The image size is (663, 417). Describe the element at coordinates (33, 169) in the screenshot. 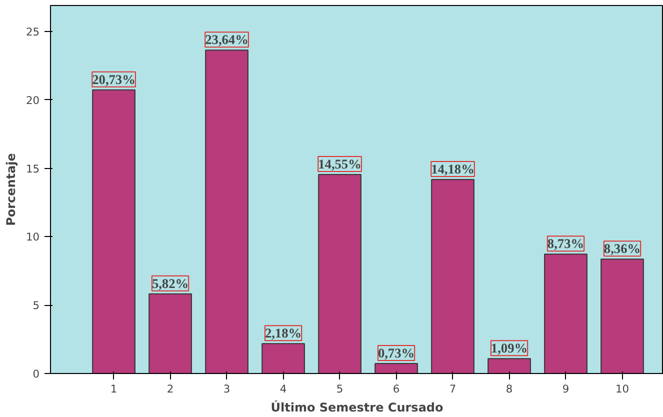

I see `y-tick-label: 15` at that location.